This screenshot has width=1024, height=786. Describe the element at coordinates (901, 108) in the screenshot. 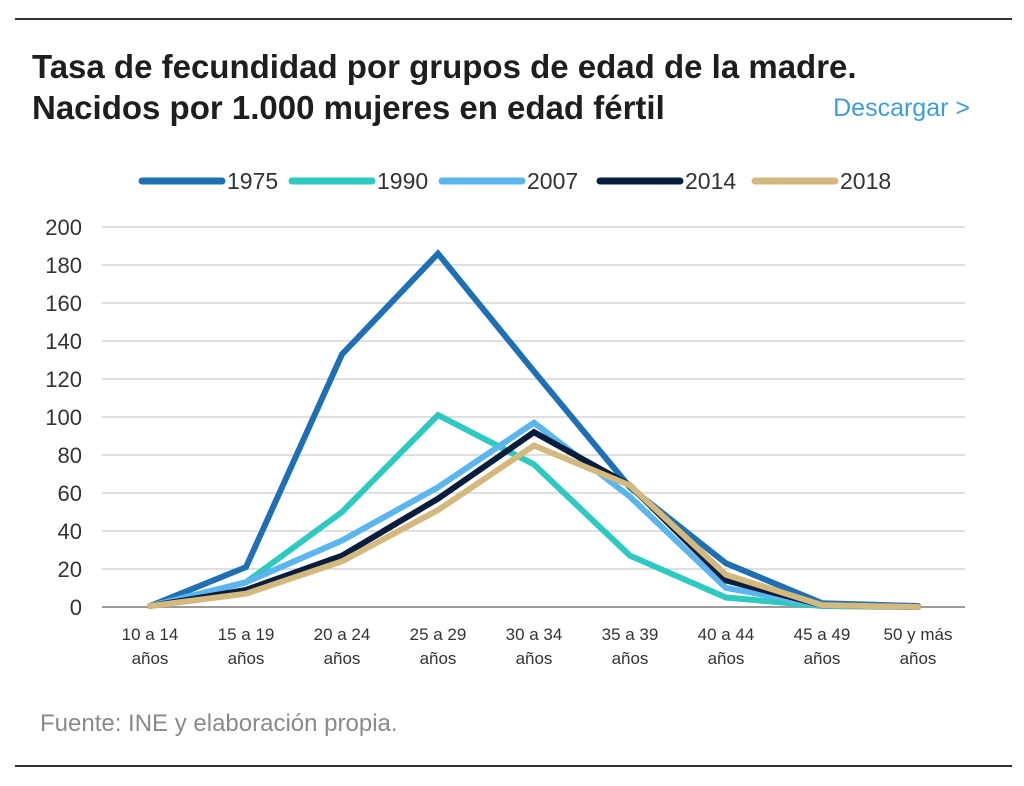

I see `download-link: Descargar >` at that location.